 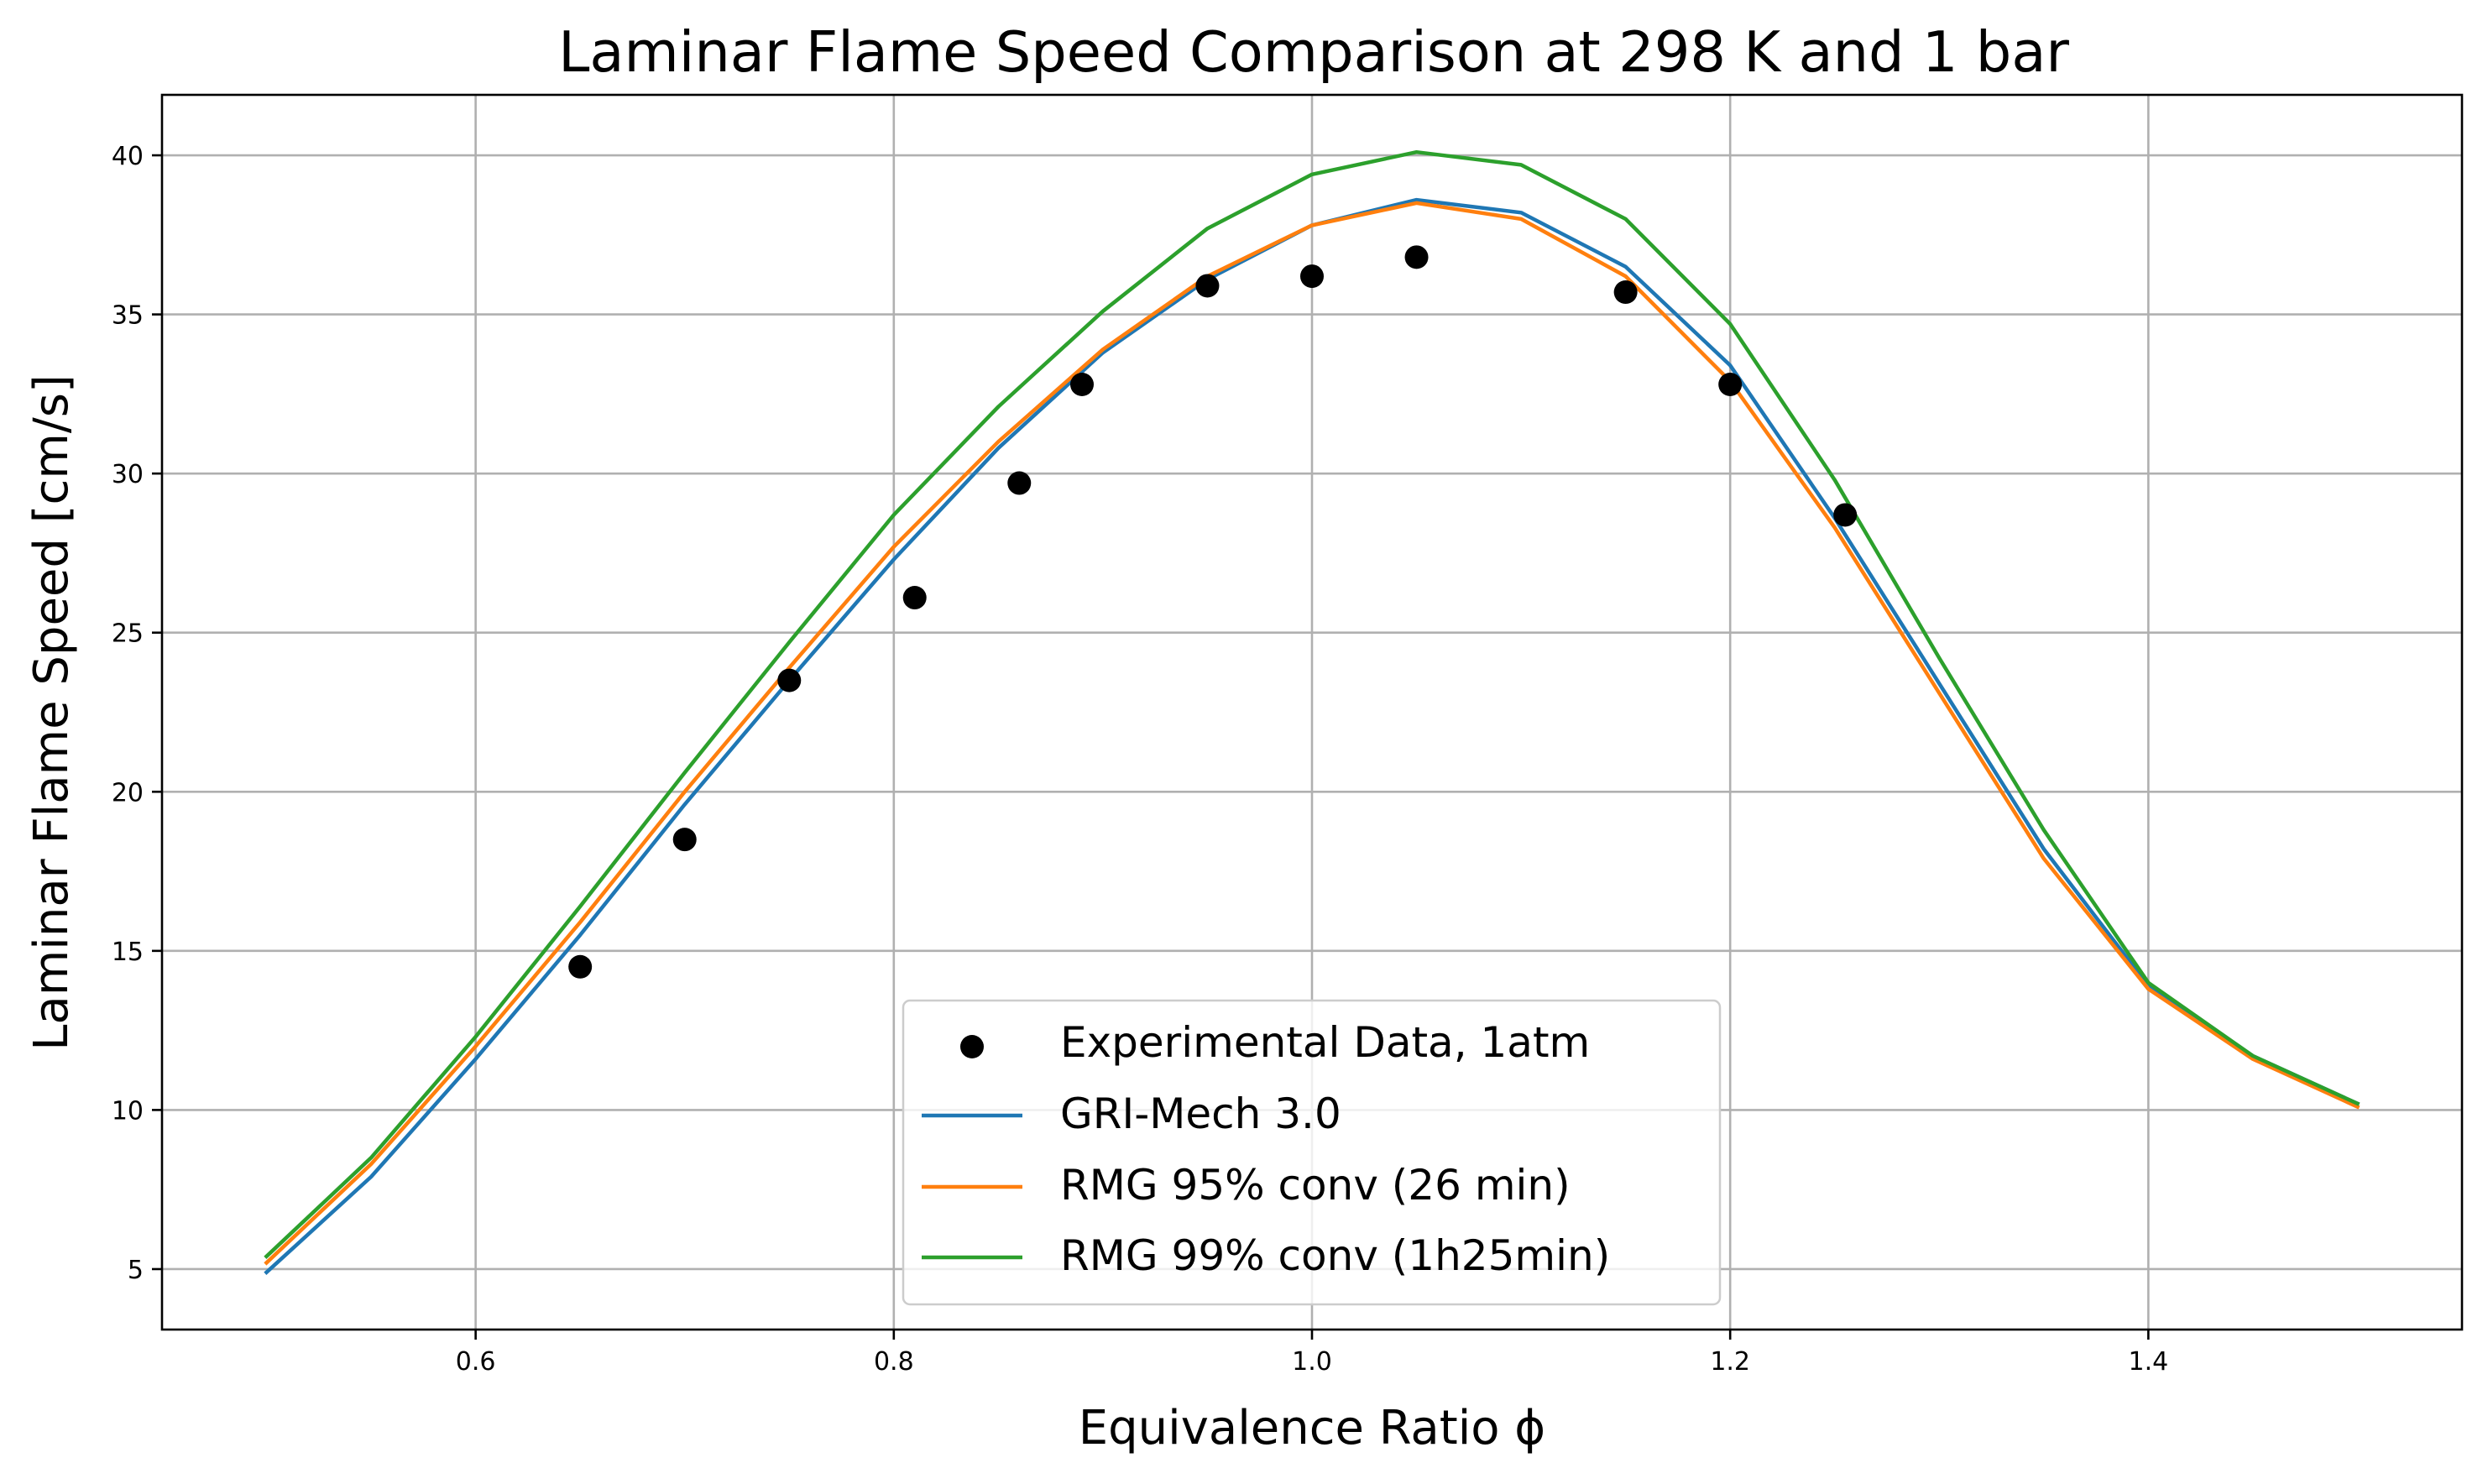 What do you see at coordinates (128, 792) in the screenshot?
I see `y-tick-label: 20` at bounding box center [128, 792].